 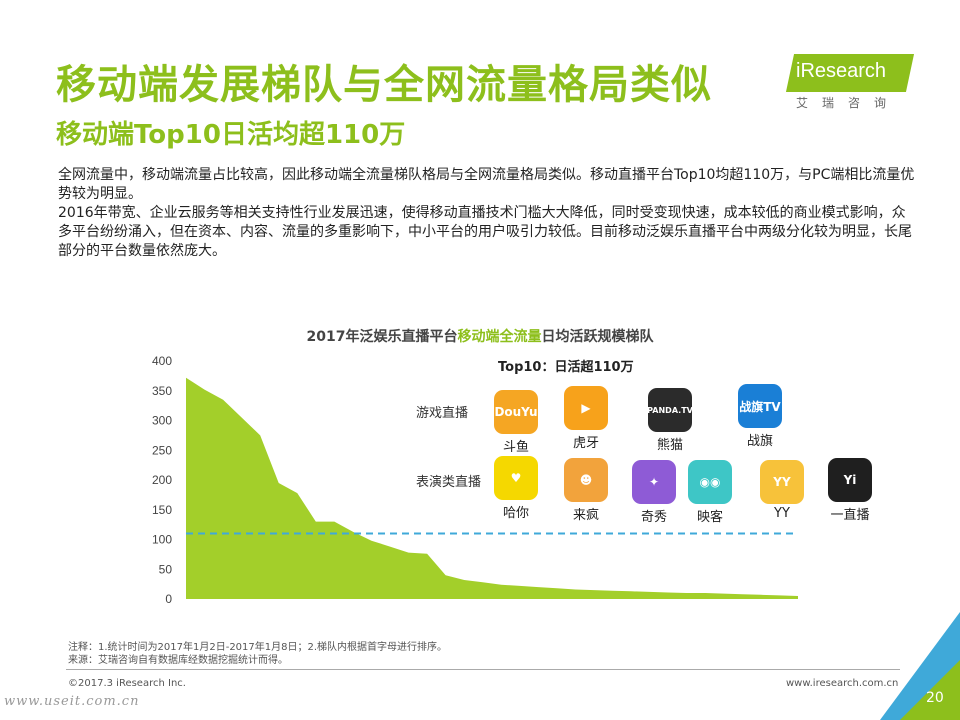 What do you see at coordinates (782, 482) in the screenshot?
I see `yy-icon: YY` at bounding box center [782, 482].